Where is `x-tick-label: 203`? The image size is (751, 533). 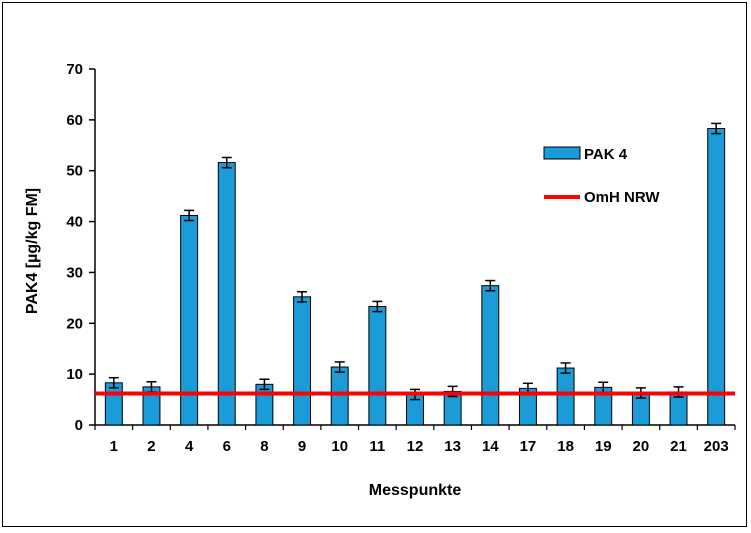
x-tick-label: 203 is located at coordinates (716, 446).